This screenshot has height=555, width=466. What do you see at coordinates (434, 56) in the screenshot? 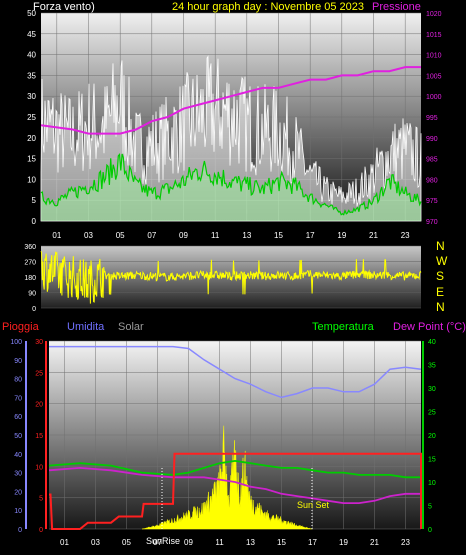
I see `pressure-y-tick-label: 1010` at bounding box center [434, 56].